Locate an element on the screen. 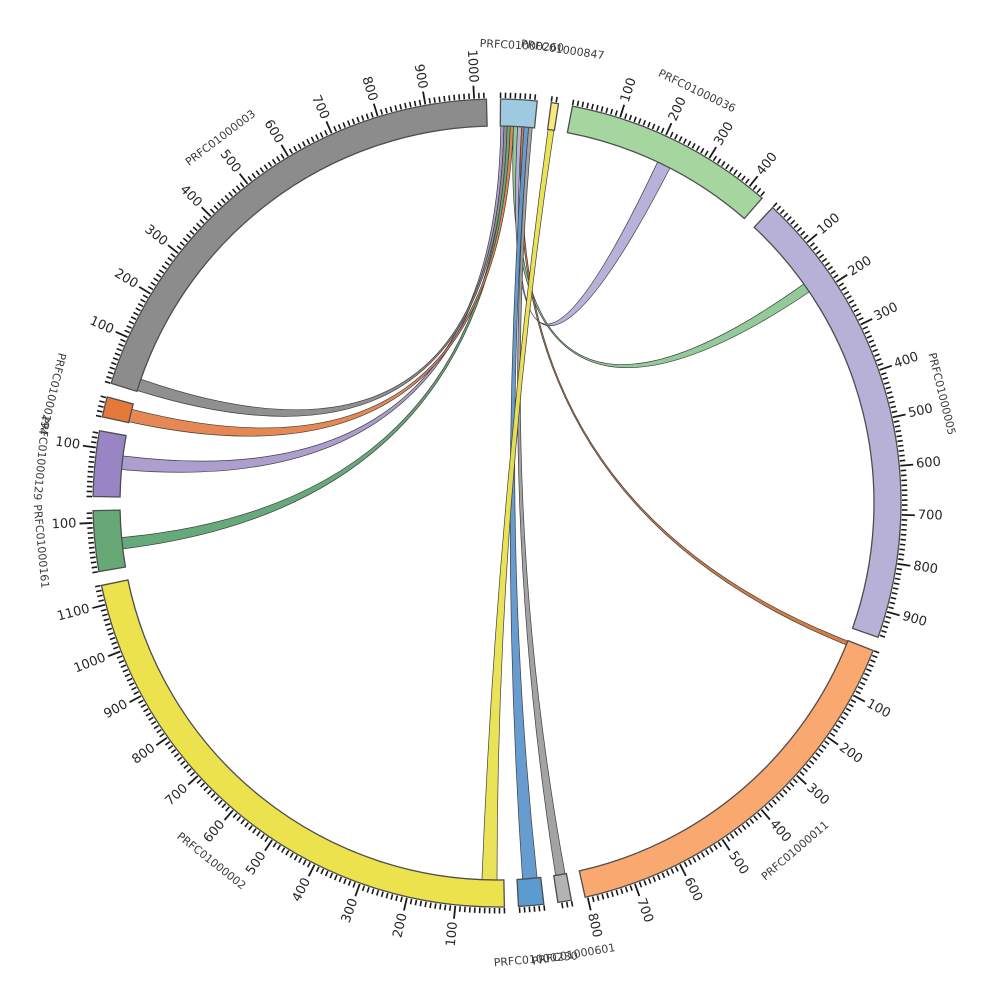 Image resolution: width=1000 pixels, height=1000 pixels. sector-label-PRFC01000260: PRFC01000260 is located at coordinates (521, 46).